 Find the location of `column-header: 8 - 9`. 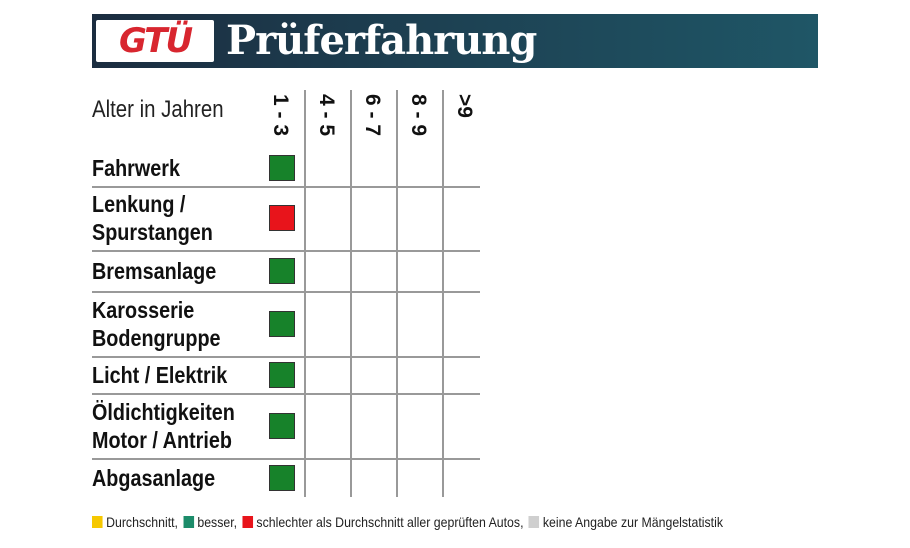

column-header: 8 - 9 is located at coordinates (419, 119).